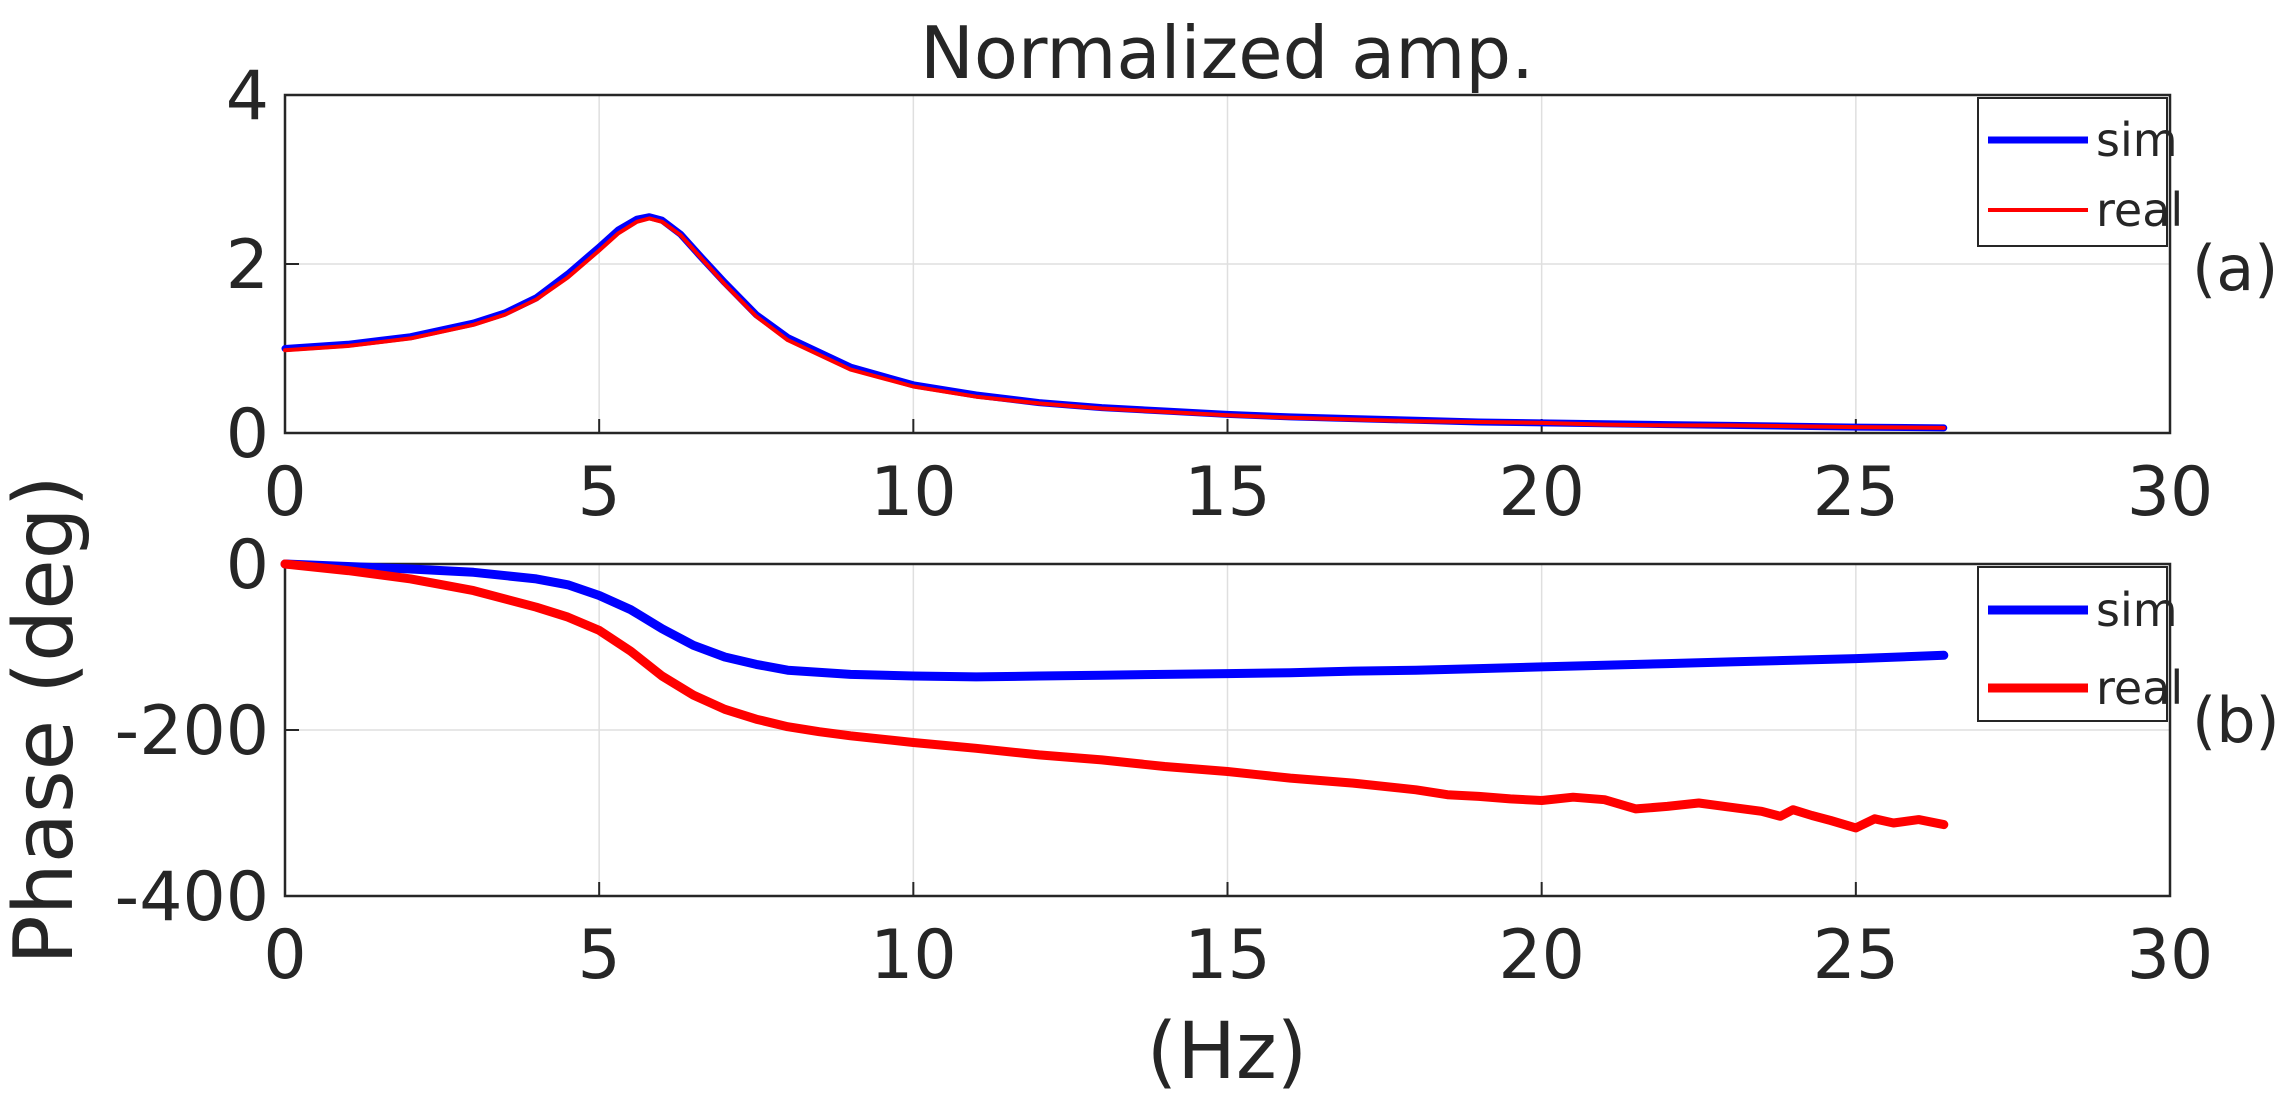 This screenshot has height=1095, width=2284. What do you see at coordinates (247, 96) in the screenshot?
I see `y-tick-label-a-2: 4` at bounding box center [247, 96].